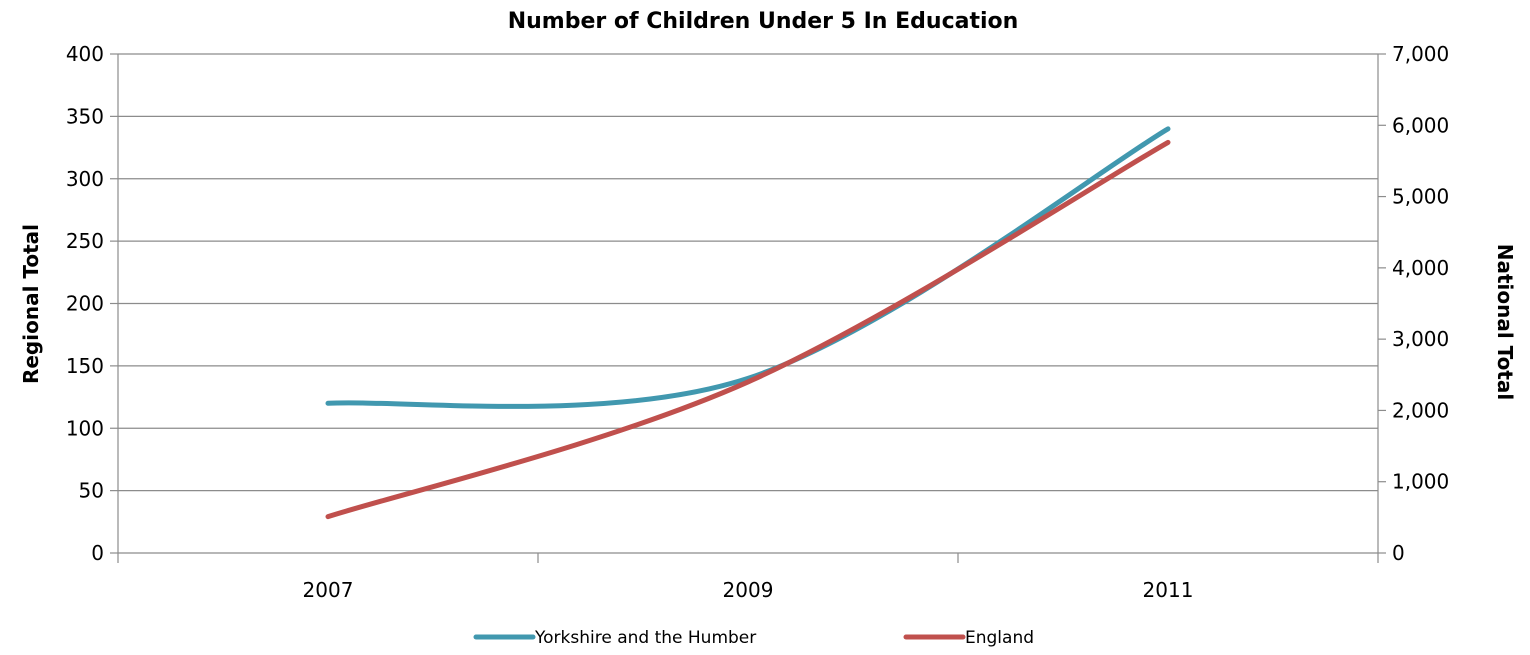  I want to click on y-axis-left-ticks: 0 50 100 150 200 250 300 350 400, so click(92, 303).